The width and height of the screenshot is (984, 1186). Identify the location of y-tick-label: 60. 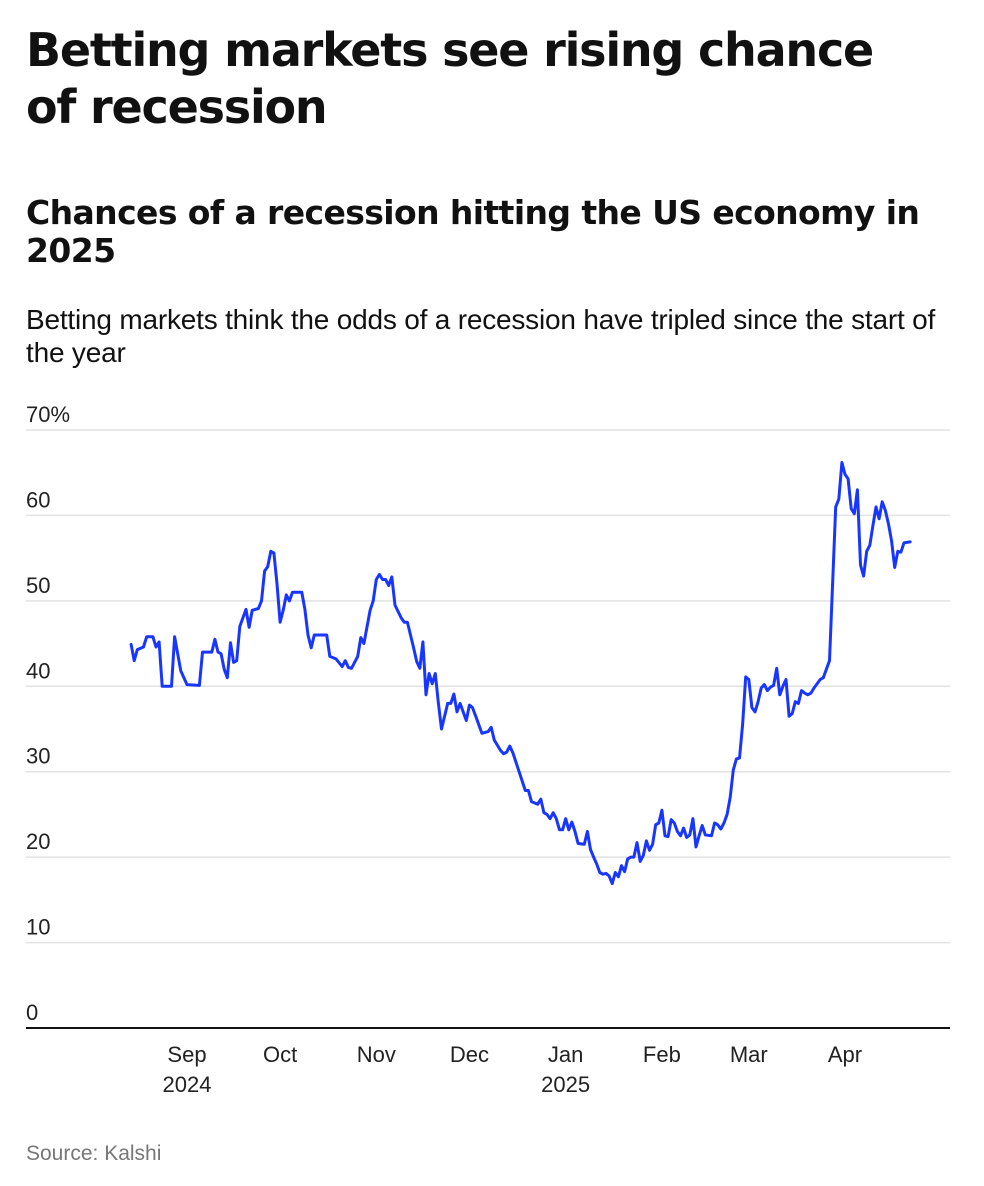
(38, 499).